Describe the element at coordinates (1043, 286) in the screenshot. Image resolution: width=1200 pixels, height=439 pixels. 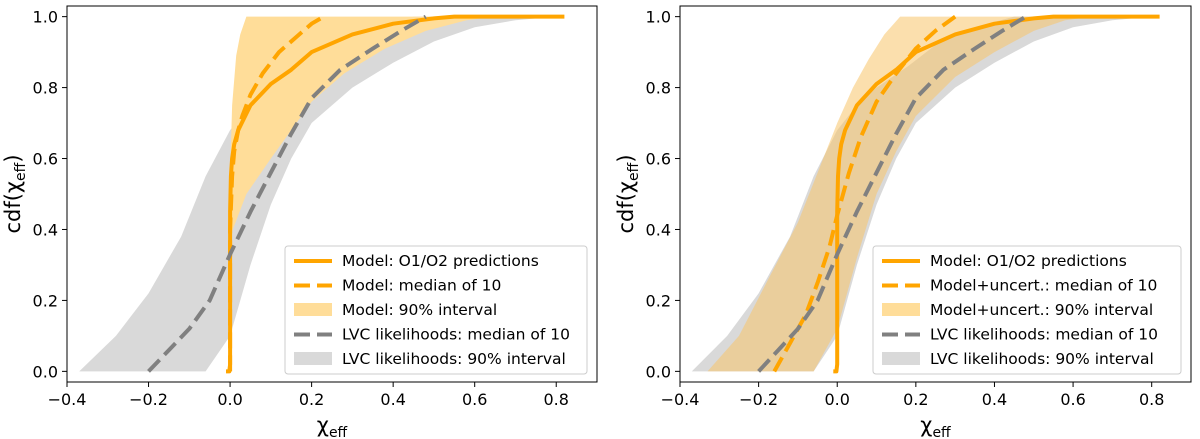
I see `legend-label: Model+uncert.: median of 10` at that location.